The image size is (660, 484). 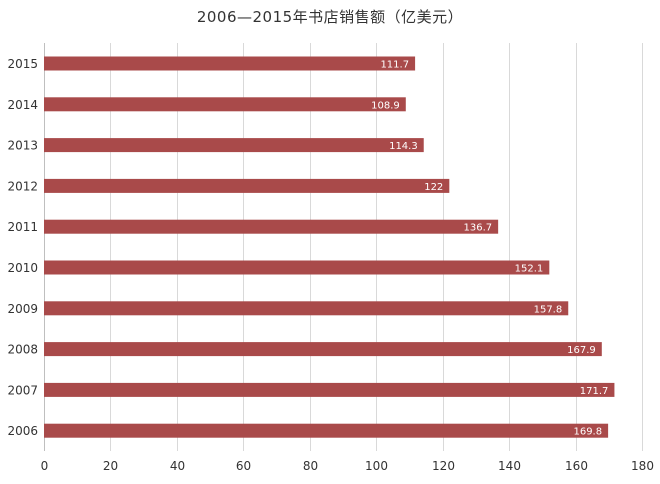 I want to click on data-label: 157.8, so click(x=548, y=309).